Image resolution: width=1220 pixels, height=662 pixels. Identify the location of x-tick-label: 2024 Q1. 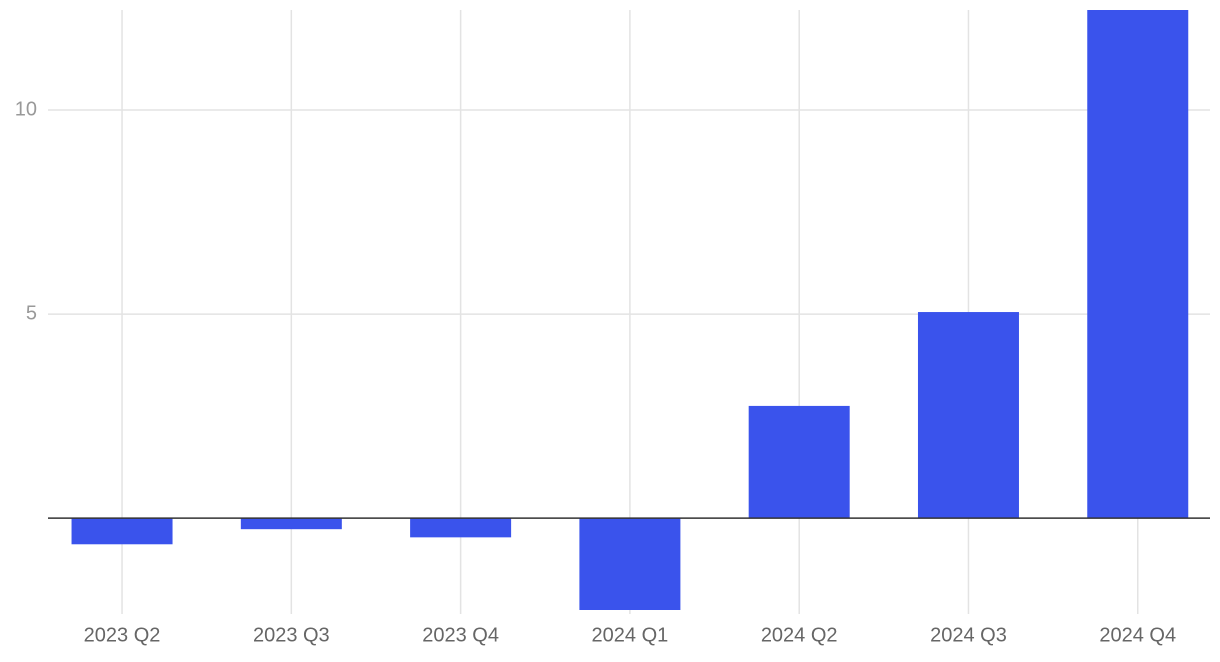
(630, 635).